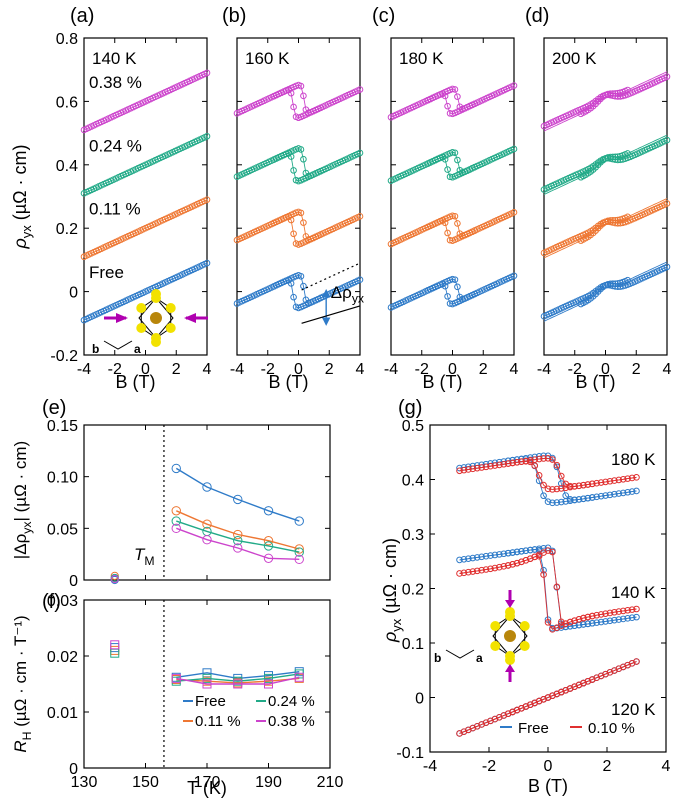 Image resolution: width=700 pixels, height=800 pixels. What do you see at coordinates (268, 782) in the screenshot?
I see `x-tick-label: 190` at bounding box center [268, 782].